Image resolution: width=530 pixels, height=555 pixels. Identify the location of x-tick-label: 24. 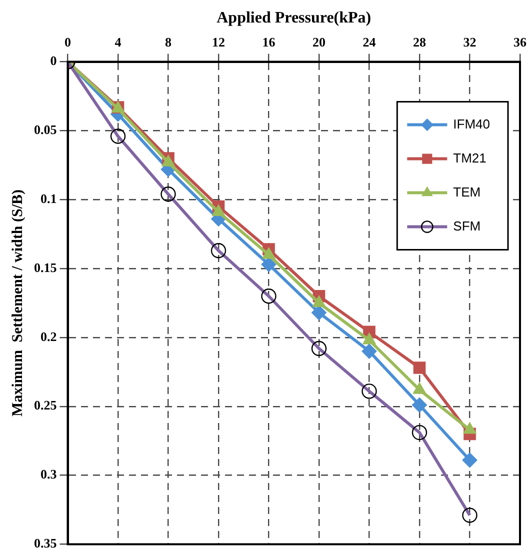
(369, 42).